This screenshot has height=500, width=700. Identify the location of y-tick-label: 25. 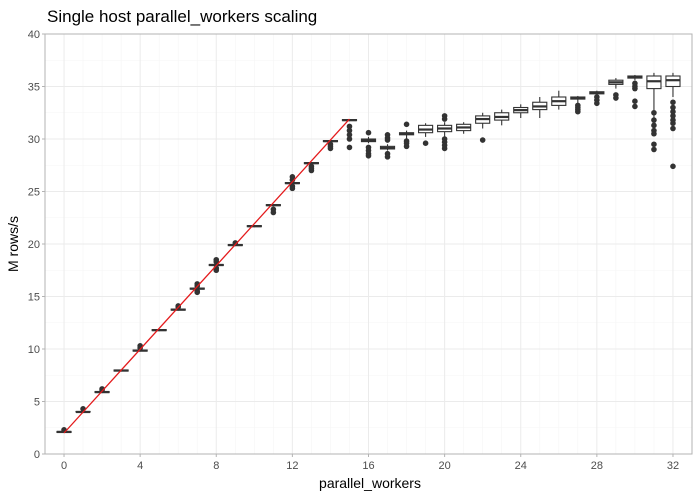
(34, 193).